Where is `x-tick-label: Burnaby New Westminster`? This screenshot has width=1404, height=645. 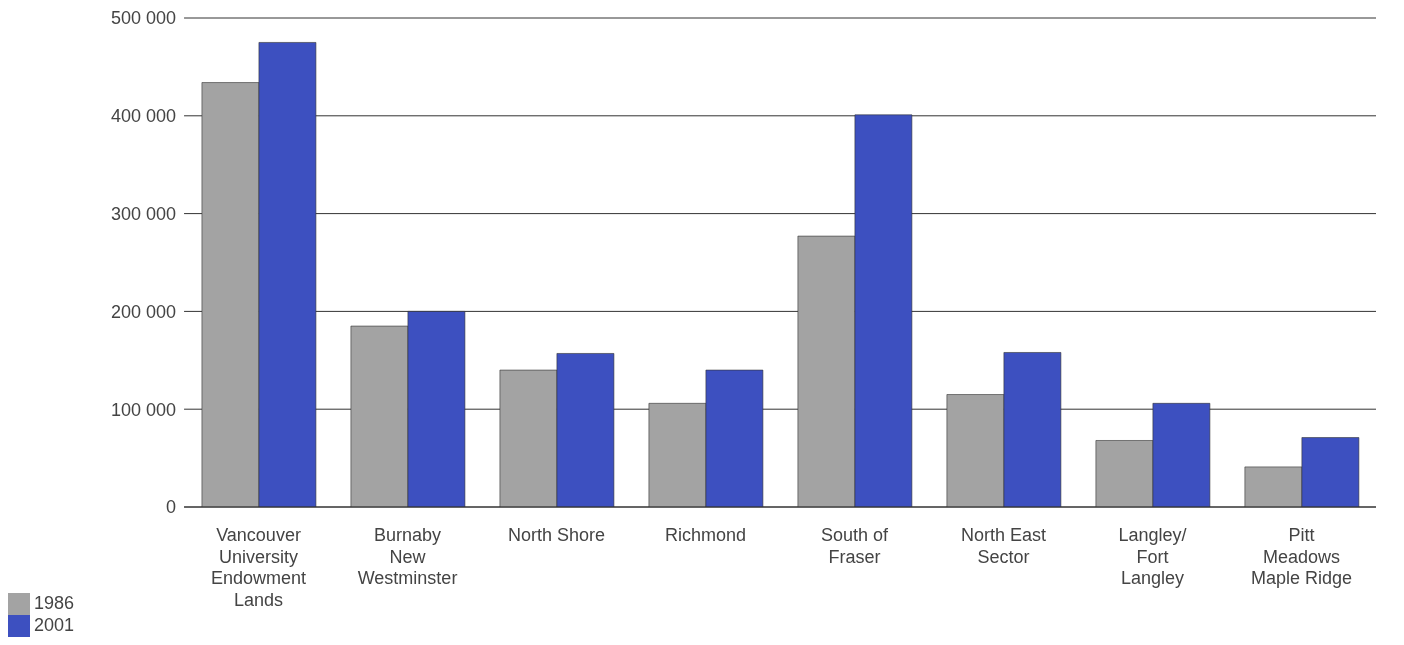 x-tick-label: Burnaby New Westminster is located at coordinates (407, 557).